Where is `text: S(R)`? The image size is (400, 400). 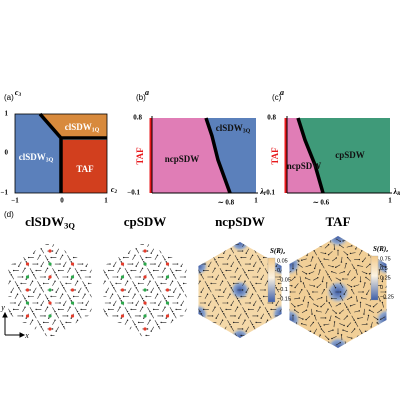 text: S(R) is located at coordinates (276, 251).